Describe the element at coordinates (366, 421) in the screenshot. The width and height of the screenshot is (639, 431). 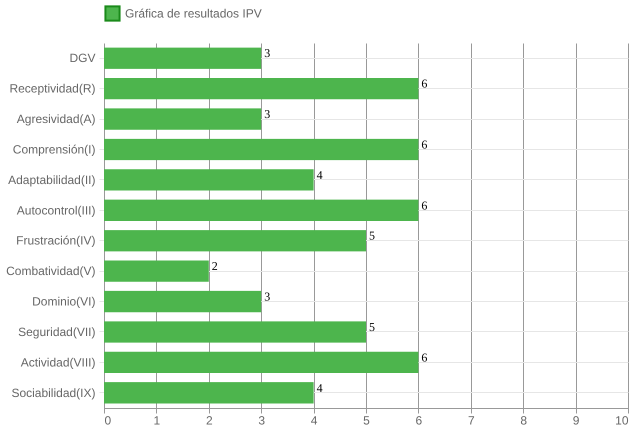
I see `x-tick-label: 5` at that location.